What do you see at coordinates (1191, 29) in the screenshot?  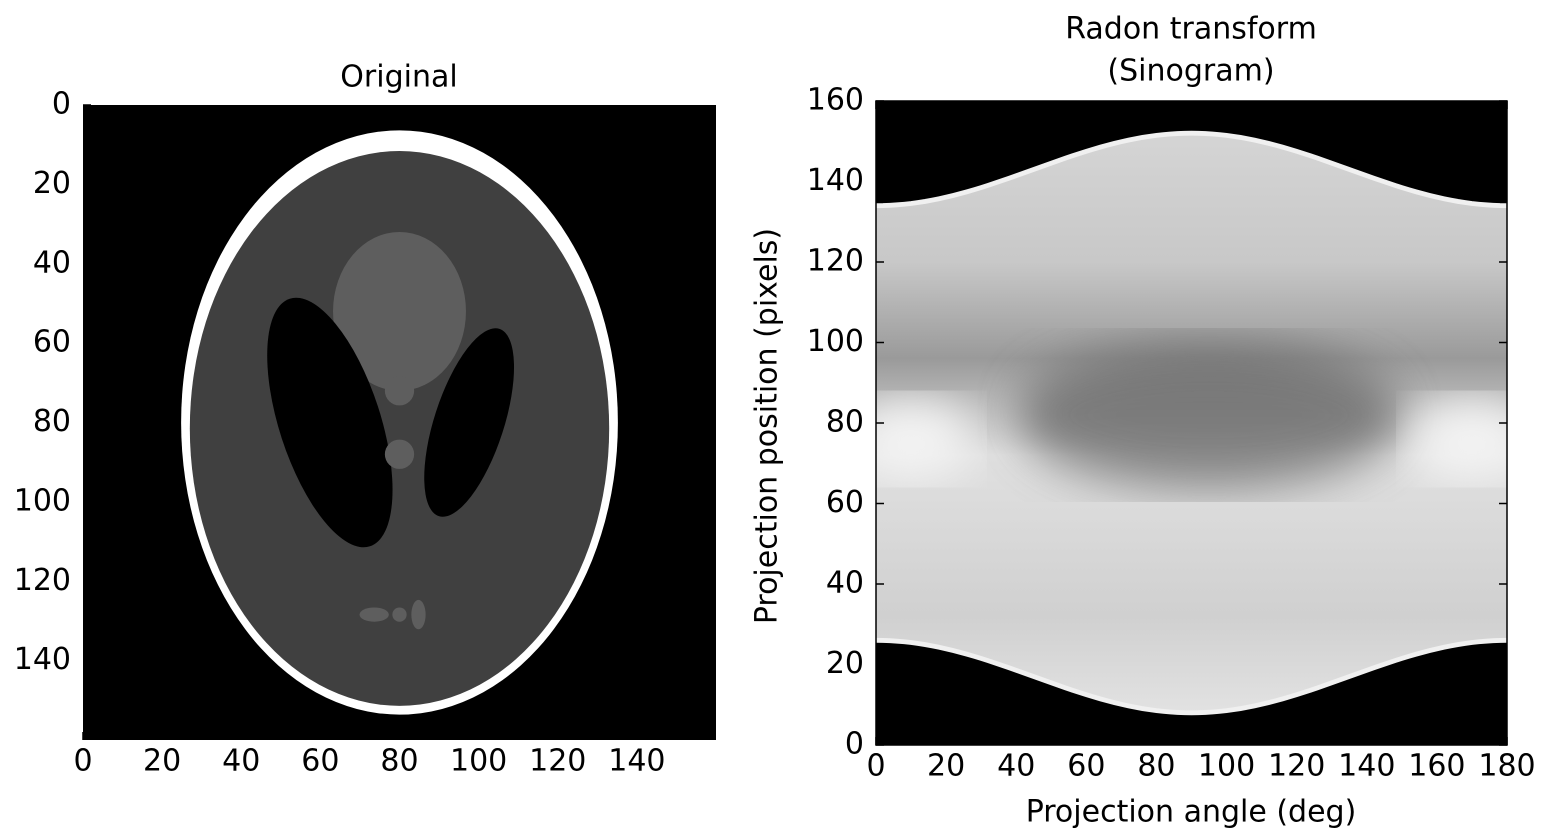 I see `chart-title: Radon transform` at bounding box center [1191, 29].